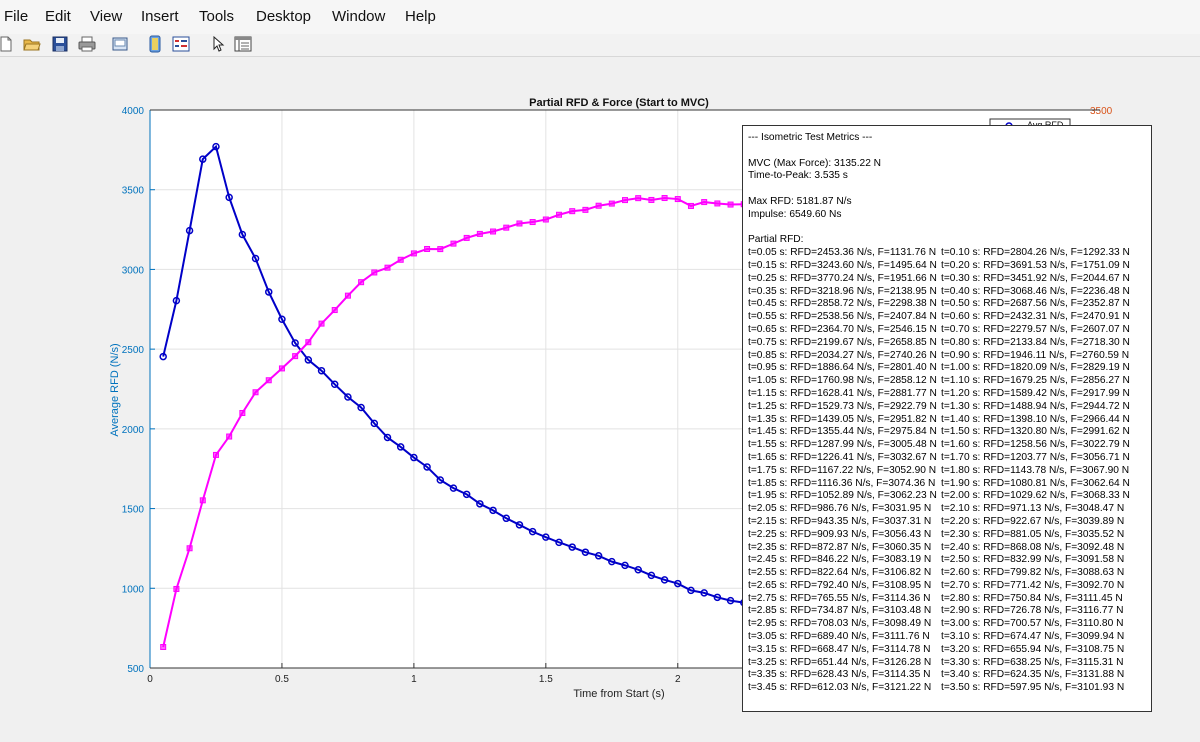 This screenshot has width=1200, height=742. What do you see at coordinates (420, 16) in the screenshot?
I see `menu-help: Help` at bounding box center [420, 16].